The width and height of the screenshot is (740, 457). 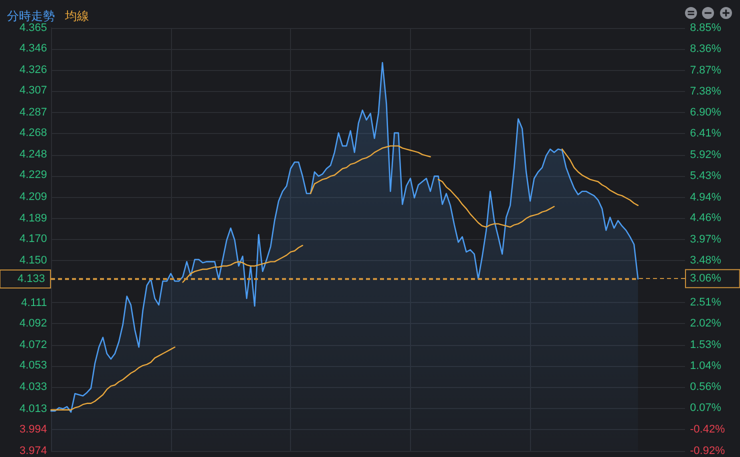 What do you see at coordinates (706, 112) in the screenshot?
I see `y2-tick-label: 6.90%` at bounding box center [706, 112].